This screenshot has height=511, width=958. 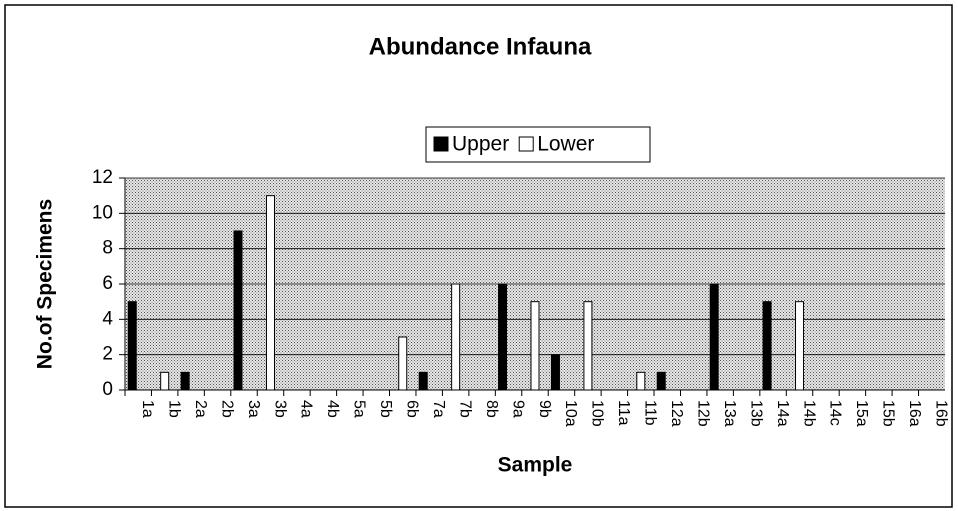 What do you see at coordinates (755, 413) in the screenshot?
I see `x-tick-label: 13b` at bounding box center [755, 413].